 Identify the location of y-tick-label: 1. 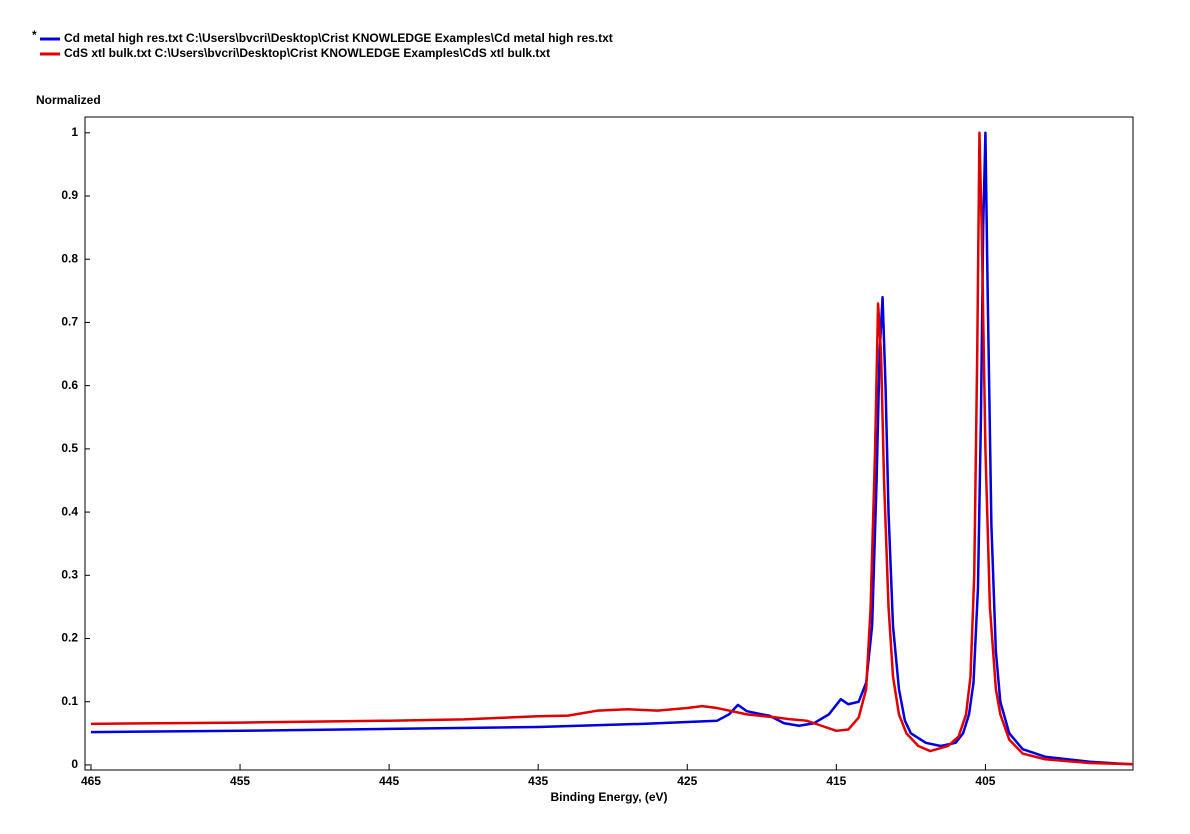
(74, 132).